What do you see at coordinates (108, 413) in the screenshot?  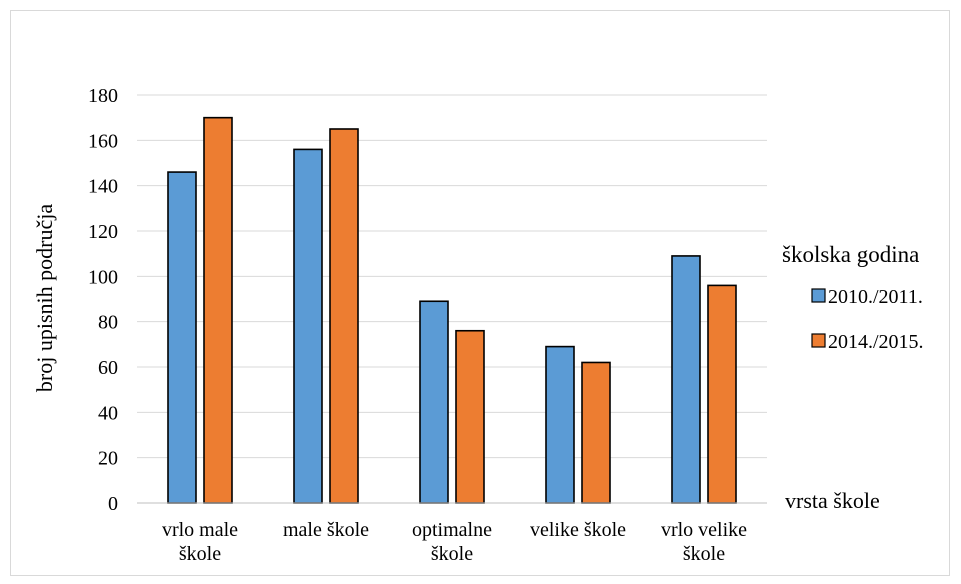 I see `y-tick-label: 40` at bounding box center [108, 413].